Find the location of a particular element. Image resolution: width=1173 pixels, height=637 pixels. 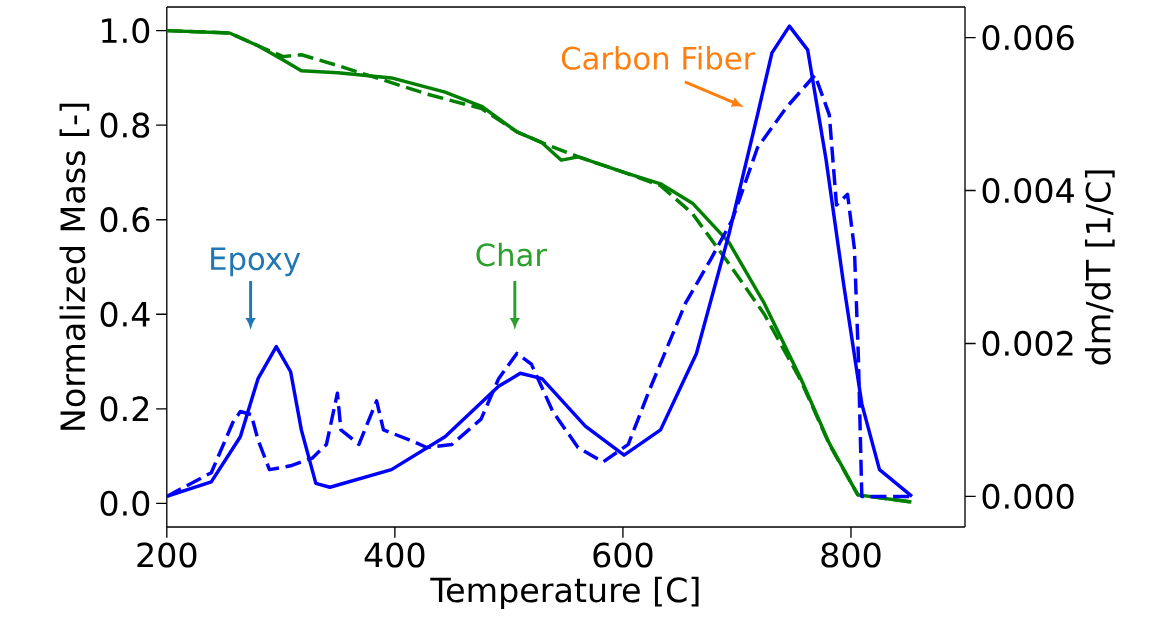

y2-axis-title: dm/dT [1/C] is located at coordinates (1099, 267).